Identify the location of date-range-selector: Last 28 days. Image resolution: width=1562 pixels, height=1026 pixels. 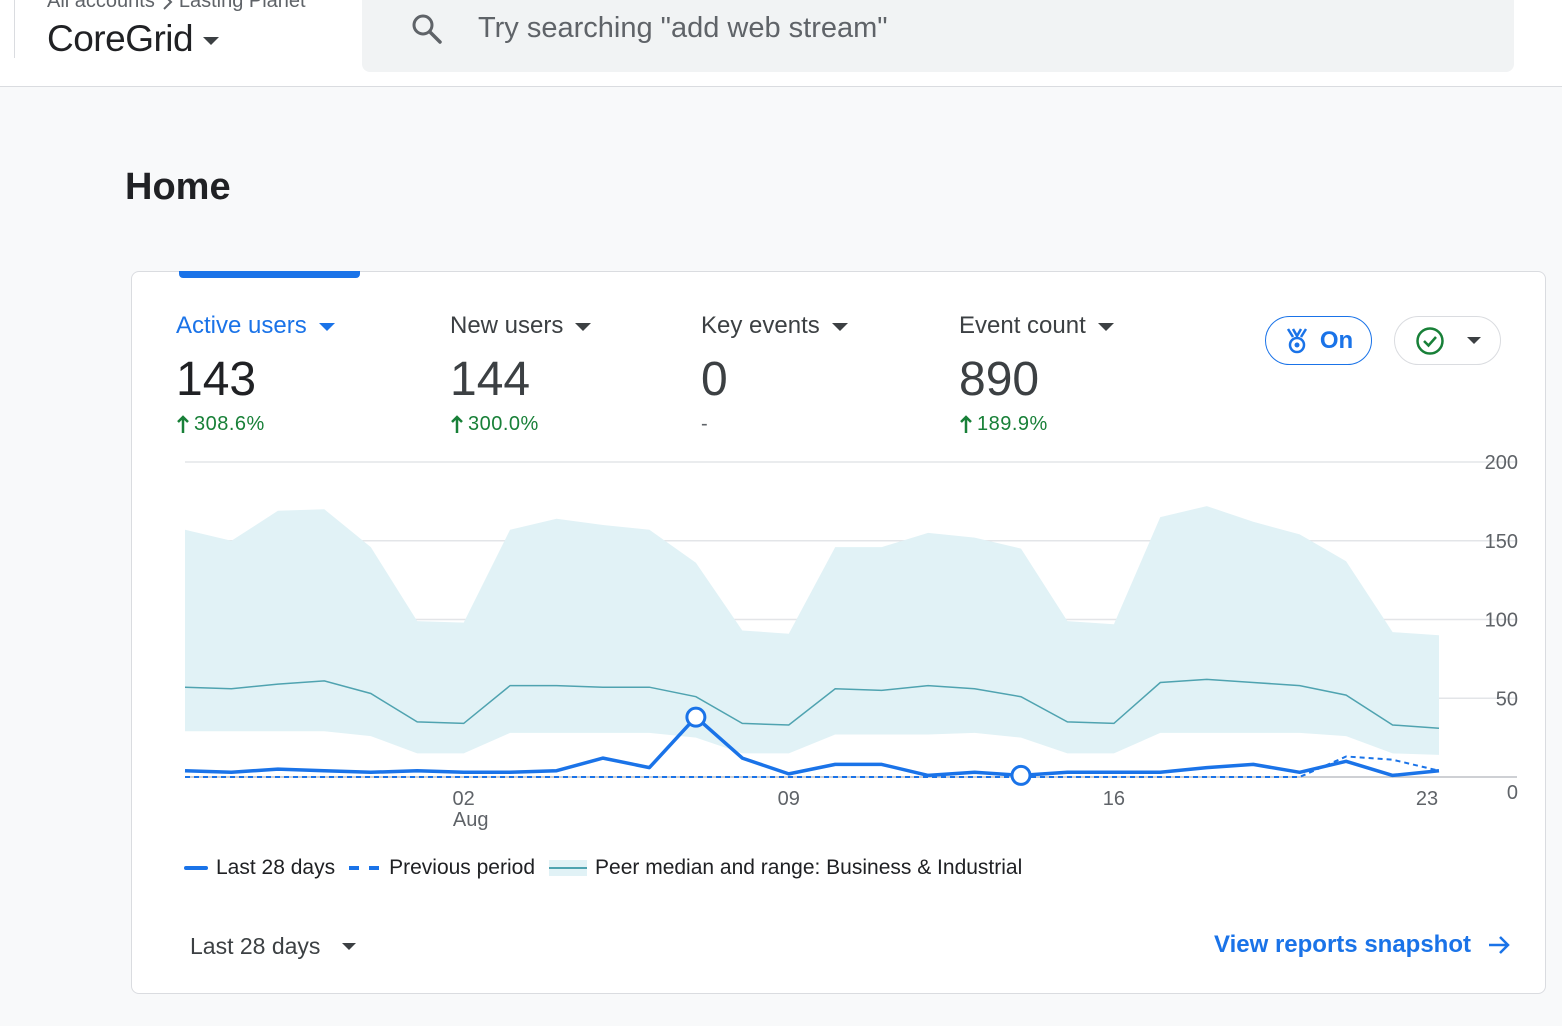
(273, 946).